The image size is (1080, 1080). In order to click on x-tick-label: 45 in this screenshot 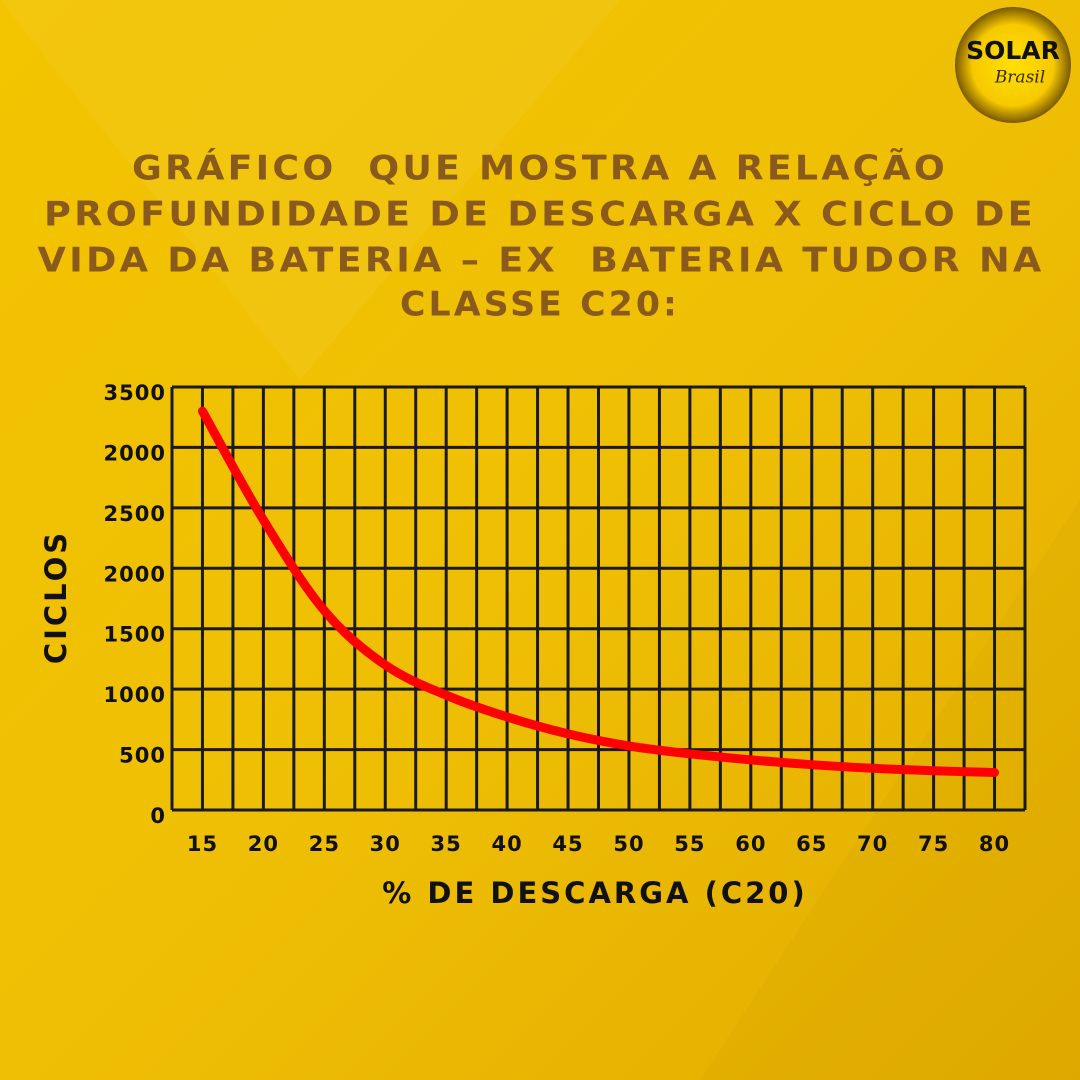, I will do `click(567, 844)`.